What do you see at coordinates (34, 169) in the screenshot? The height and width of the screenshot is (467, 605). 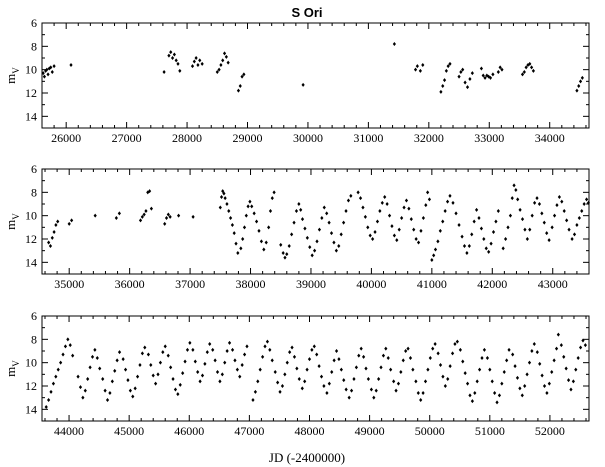 I see `y-tick-label: 6` at bounding box center [34, 169].